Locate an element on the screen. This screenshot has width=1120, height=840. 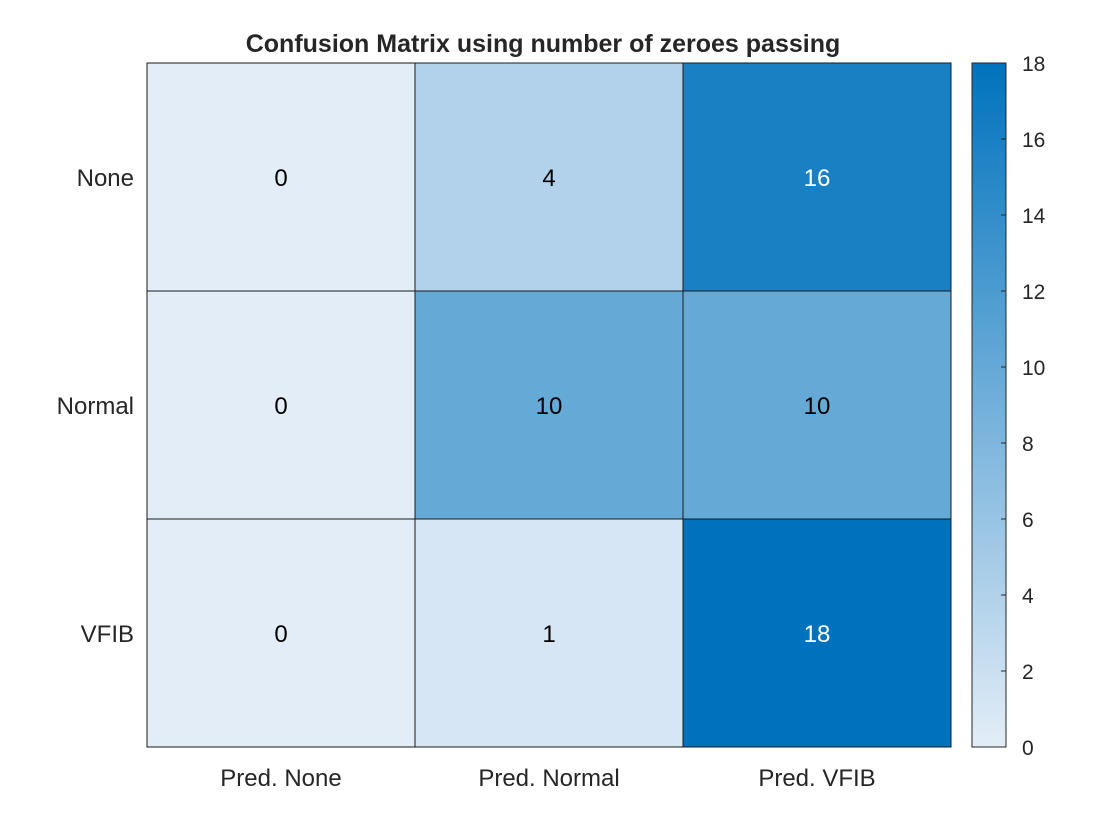
y-tick-label: VFIB is located at coordinates (107, 634).